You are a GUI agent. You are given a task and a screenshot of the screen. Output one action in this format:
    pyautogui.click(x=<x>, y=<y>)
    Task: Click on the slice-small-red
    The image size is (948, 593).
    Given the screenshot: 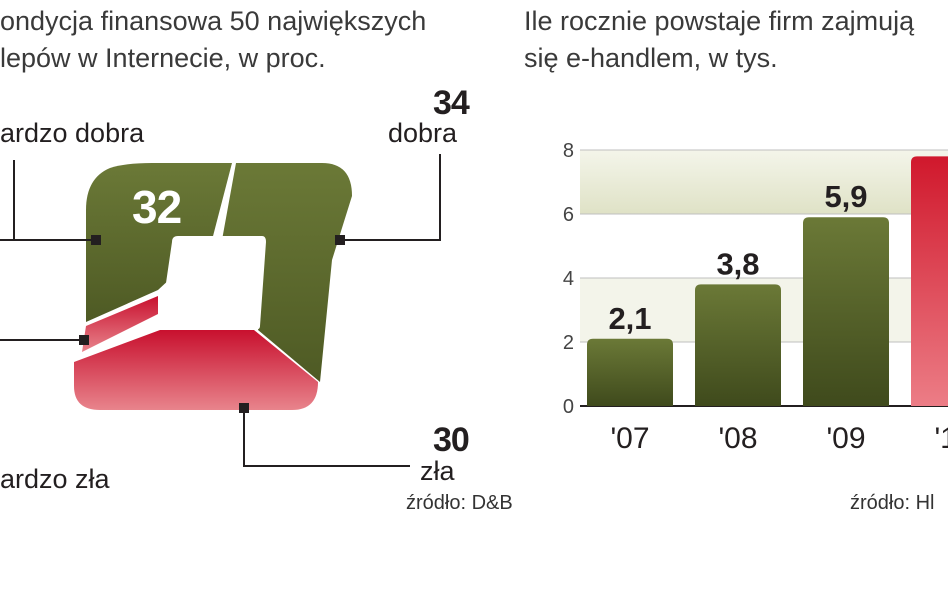 What is the action you would take?
    pyautogui.click(x=120, y=324)
    